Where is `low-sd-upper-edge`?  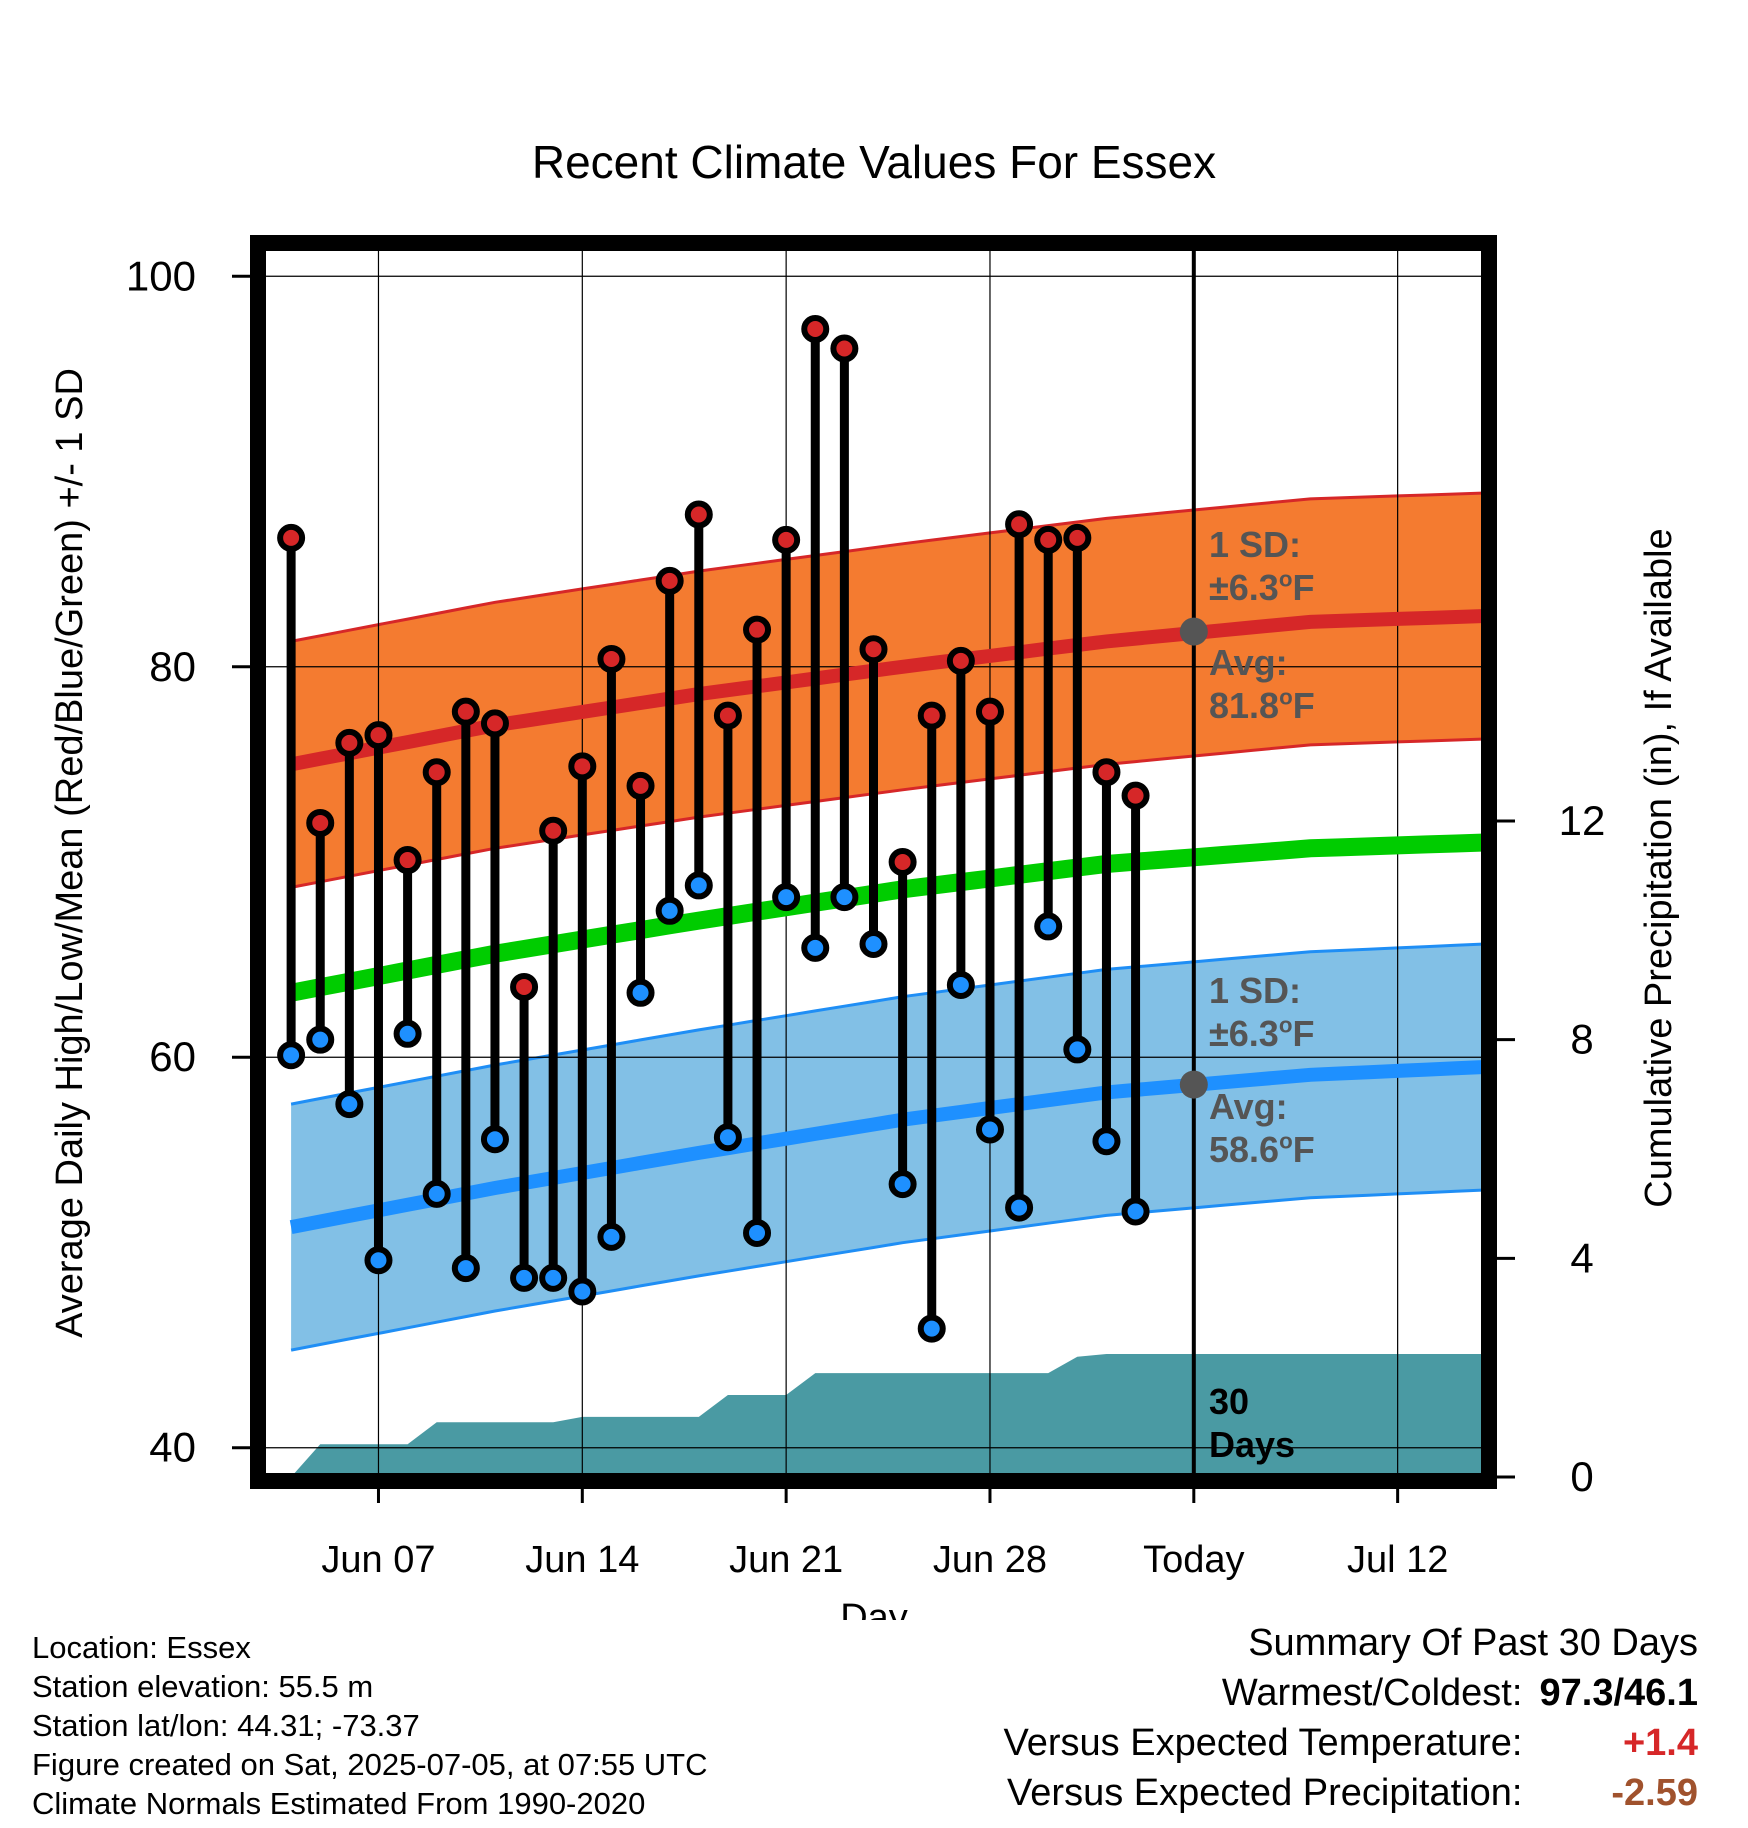
low-sd-upper-edge is located at coordinates (887, 1024).